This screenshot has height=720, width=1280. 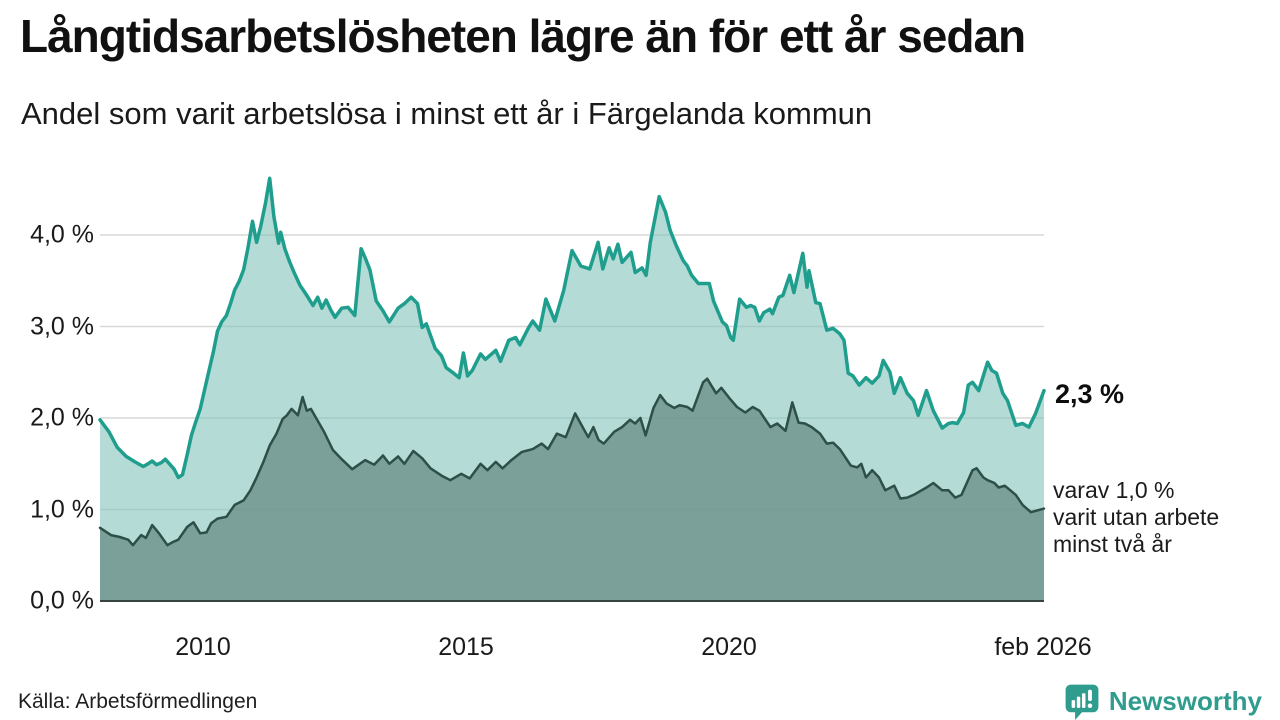 What do you see at coordinates (138, 701) in the screenshot?
I see `source-credit: Källa: Arbetsförmedlingen` at bounding box center [138, 701].